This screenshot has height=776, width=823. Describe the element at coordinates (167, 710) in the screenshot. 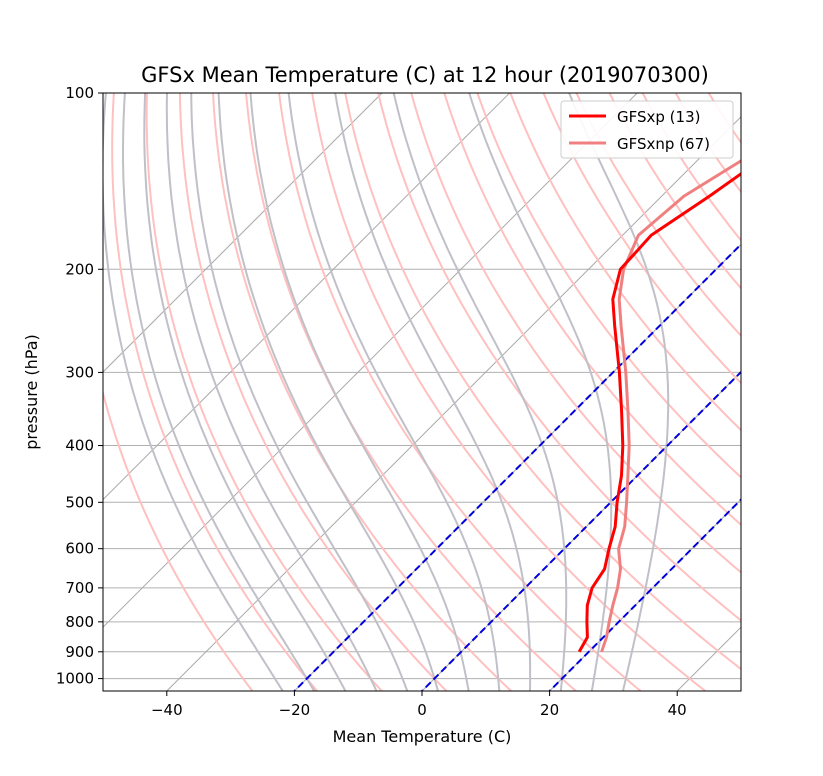

I see `x-tick-label--40: −40` at that location.